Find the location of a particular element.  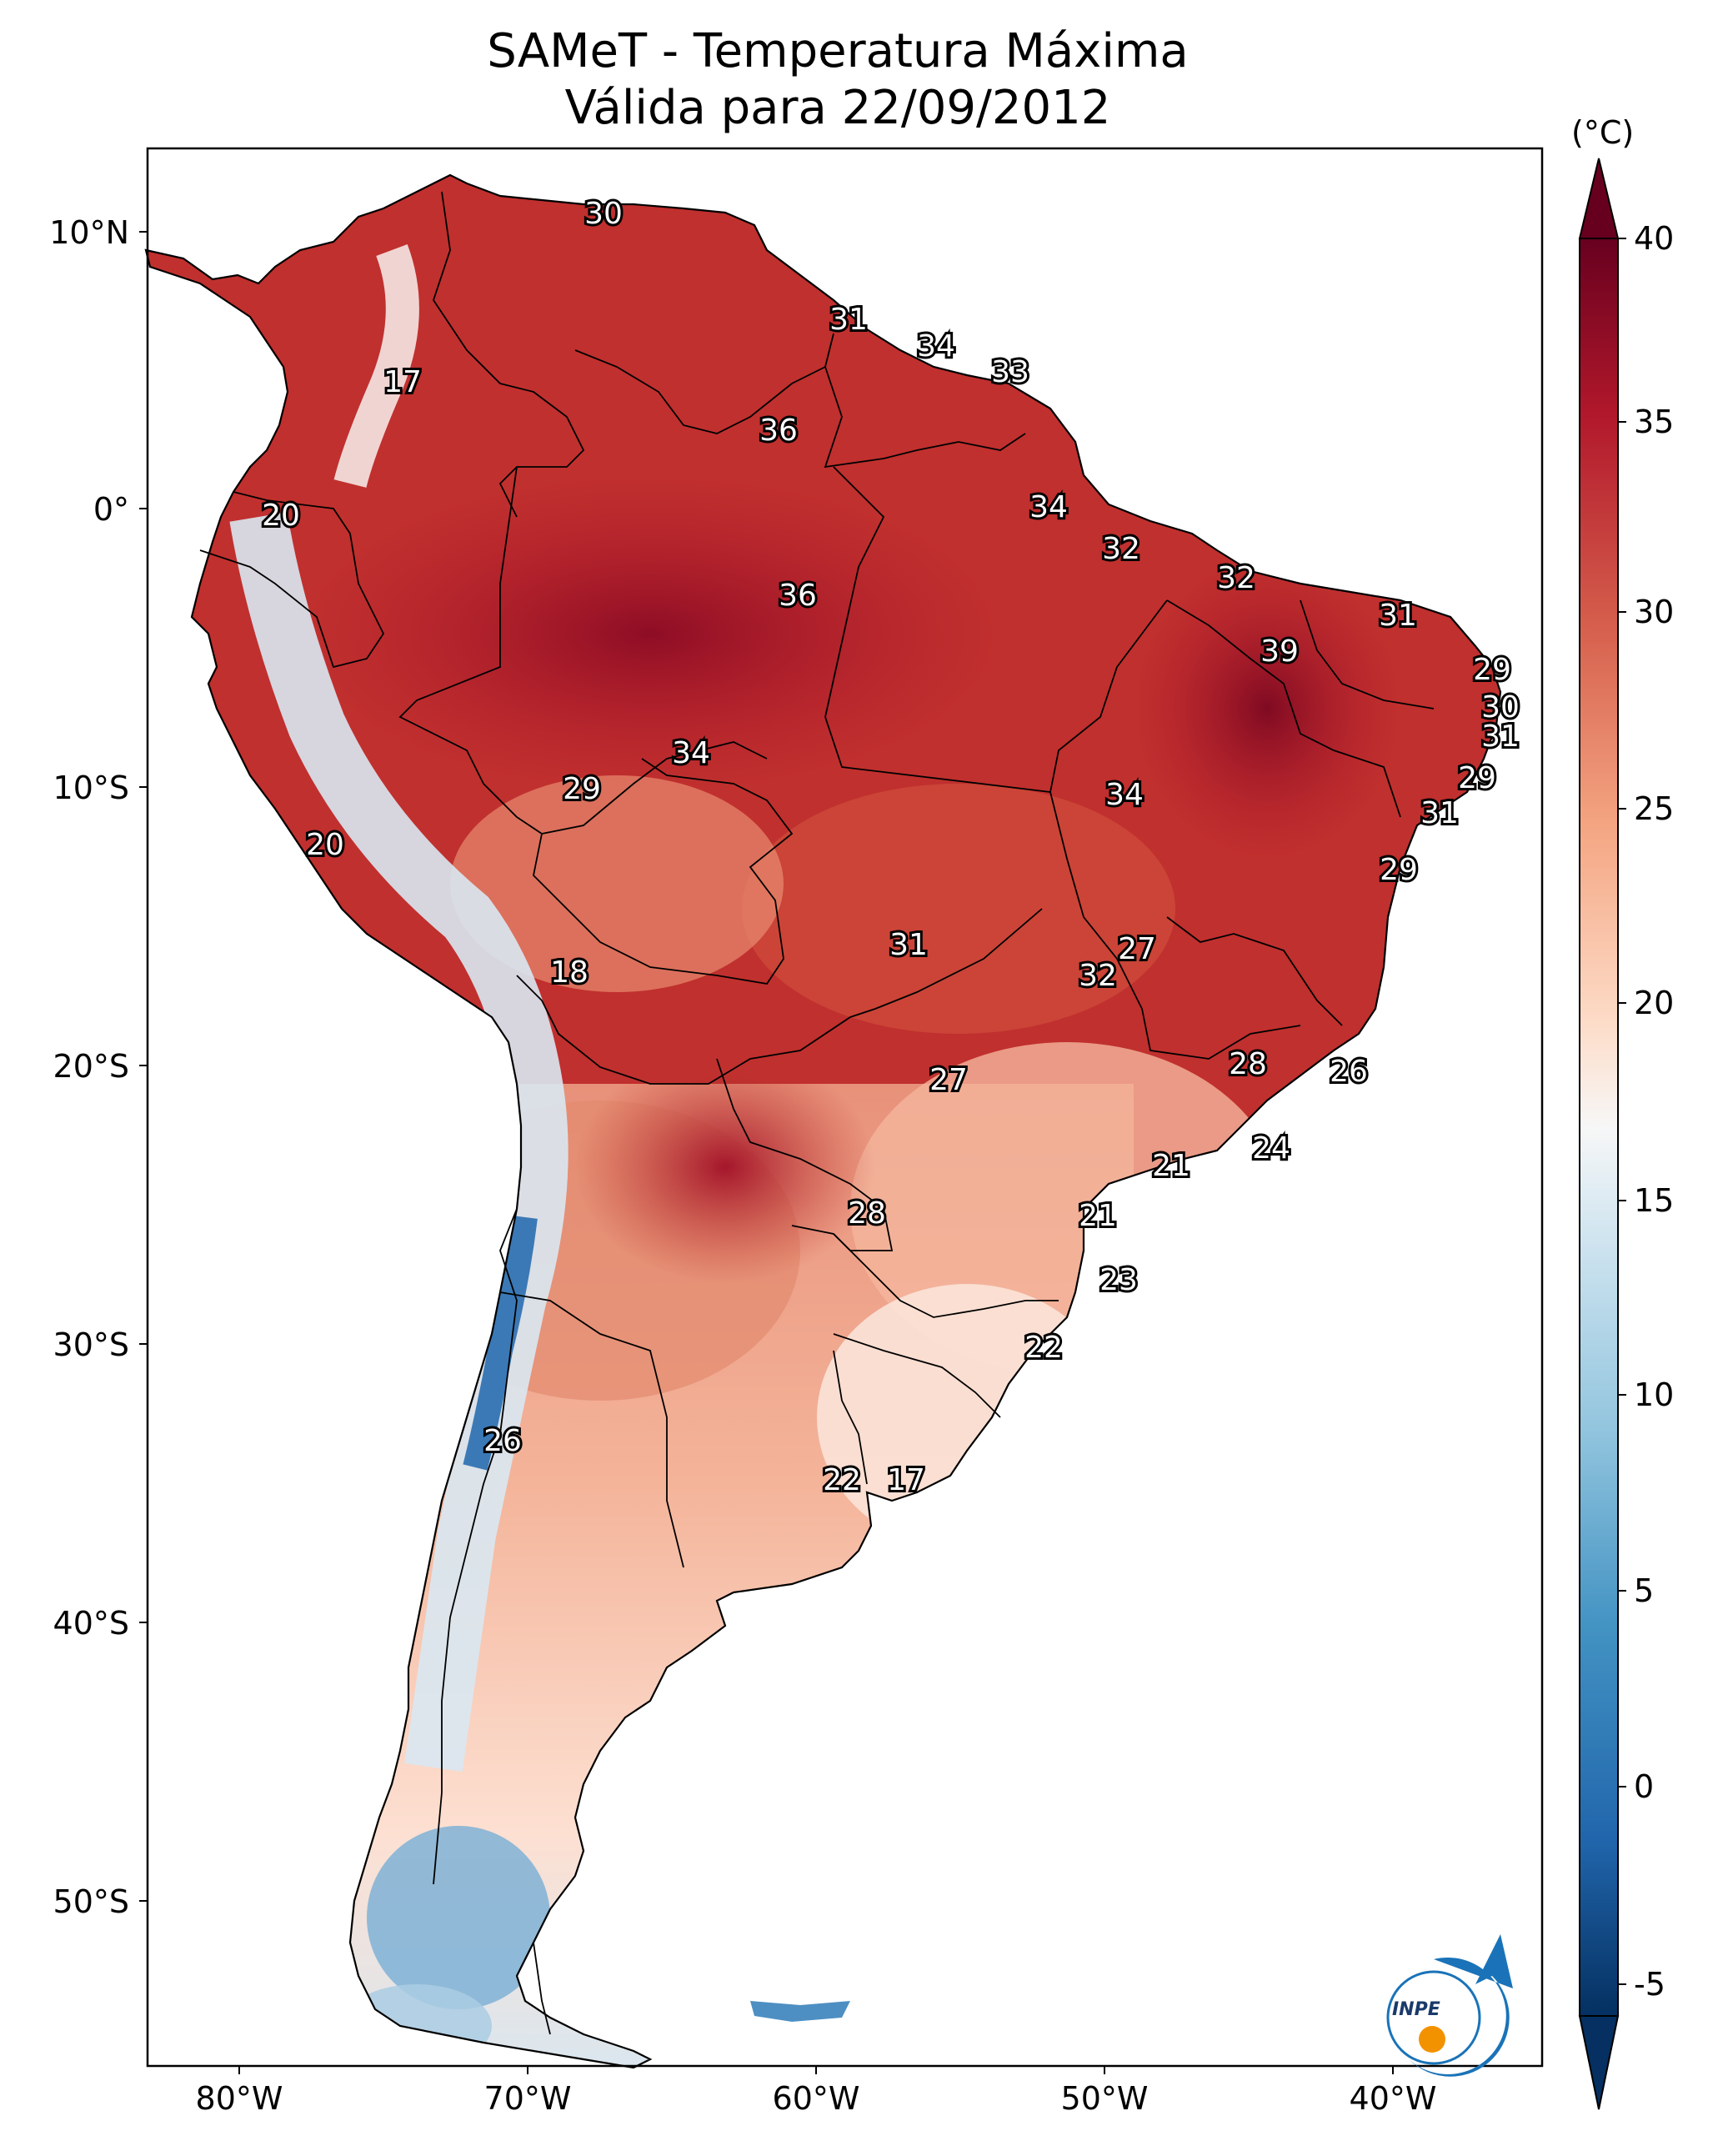

inpe-logo-arrow is located at coordinates (1461, 2005).